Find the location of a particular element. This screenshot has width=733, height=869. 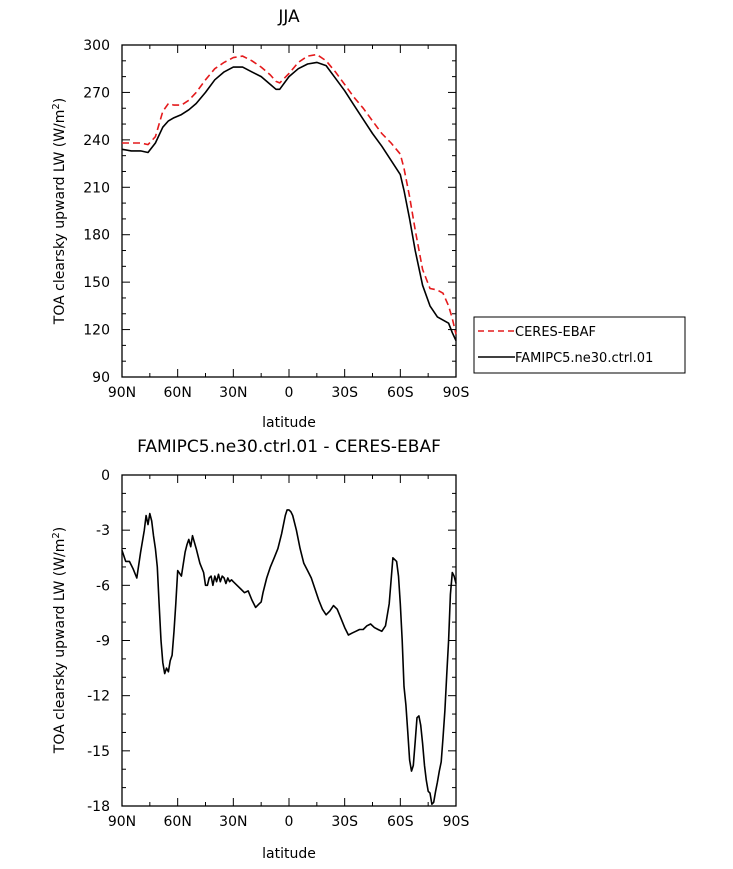

bottom-y-axis-label-main: TOA clearsky upward LW (W/m is located at coordinates (60, 647).